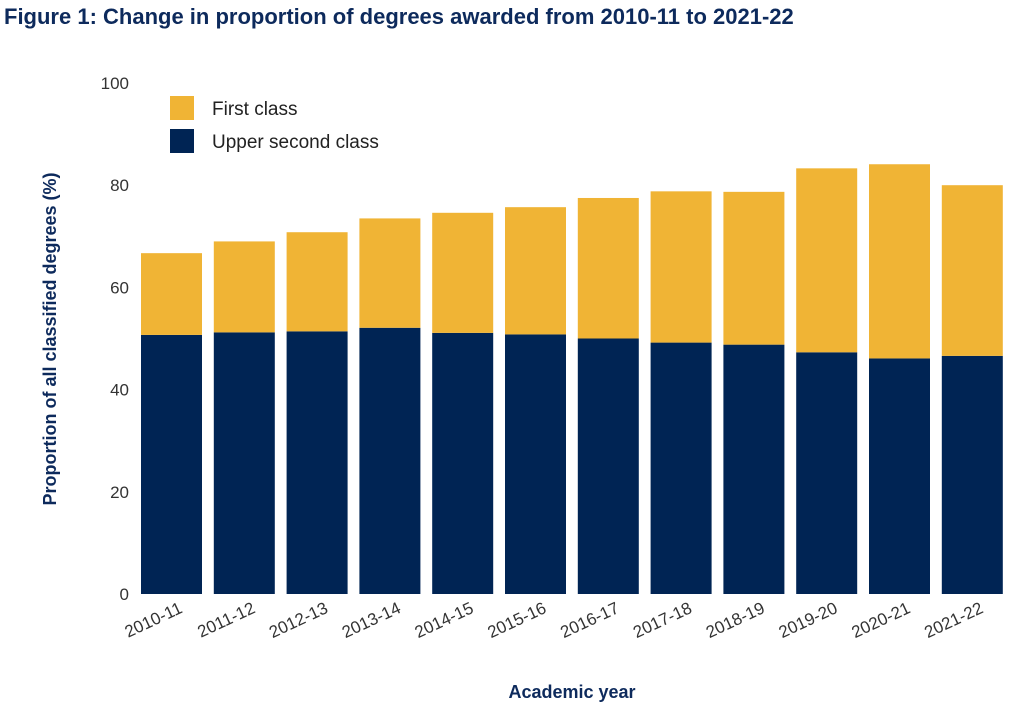  What do you see at coordinates (589, 620) in the screenshot?
I see `x-tick-label: 2016-17` at bounding box center [589, 620].